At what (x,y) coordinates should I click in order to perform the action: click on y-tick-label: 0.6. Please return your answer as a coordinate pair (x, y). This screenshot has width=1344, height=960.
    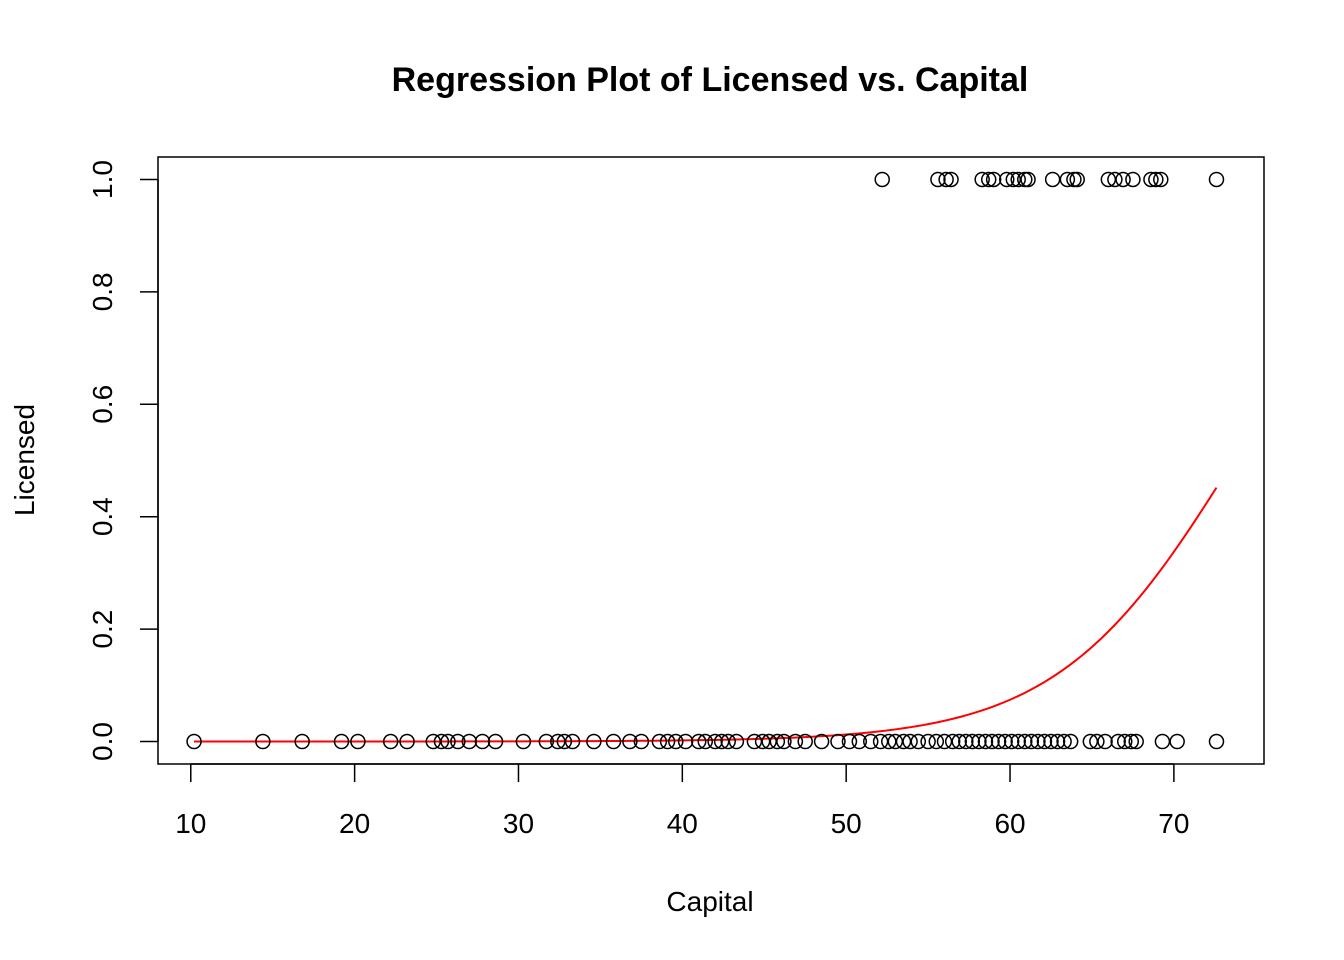
    Looking at the image, I should click on (102, 404).